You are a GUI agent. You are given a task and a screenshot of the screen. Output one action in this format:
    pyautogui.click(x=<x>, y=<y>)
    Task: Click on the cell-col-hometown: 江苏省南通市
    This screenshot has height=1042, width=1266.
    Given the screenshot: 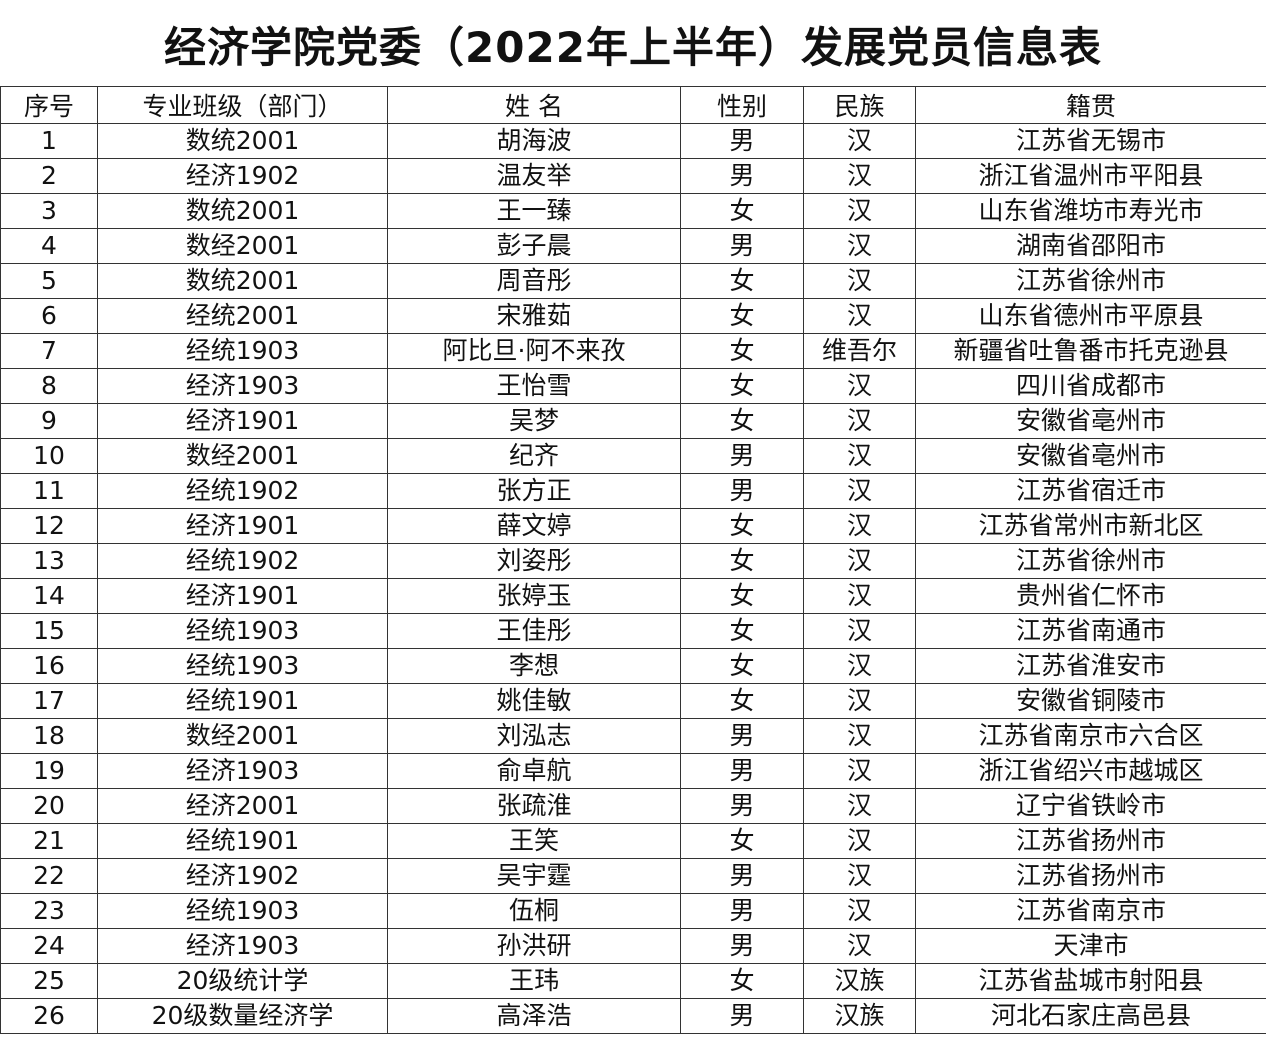 What is the action you would take?
    pyautogui.click(x=1090, y=631)
    